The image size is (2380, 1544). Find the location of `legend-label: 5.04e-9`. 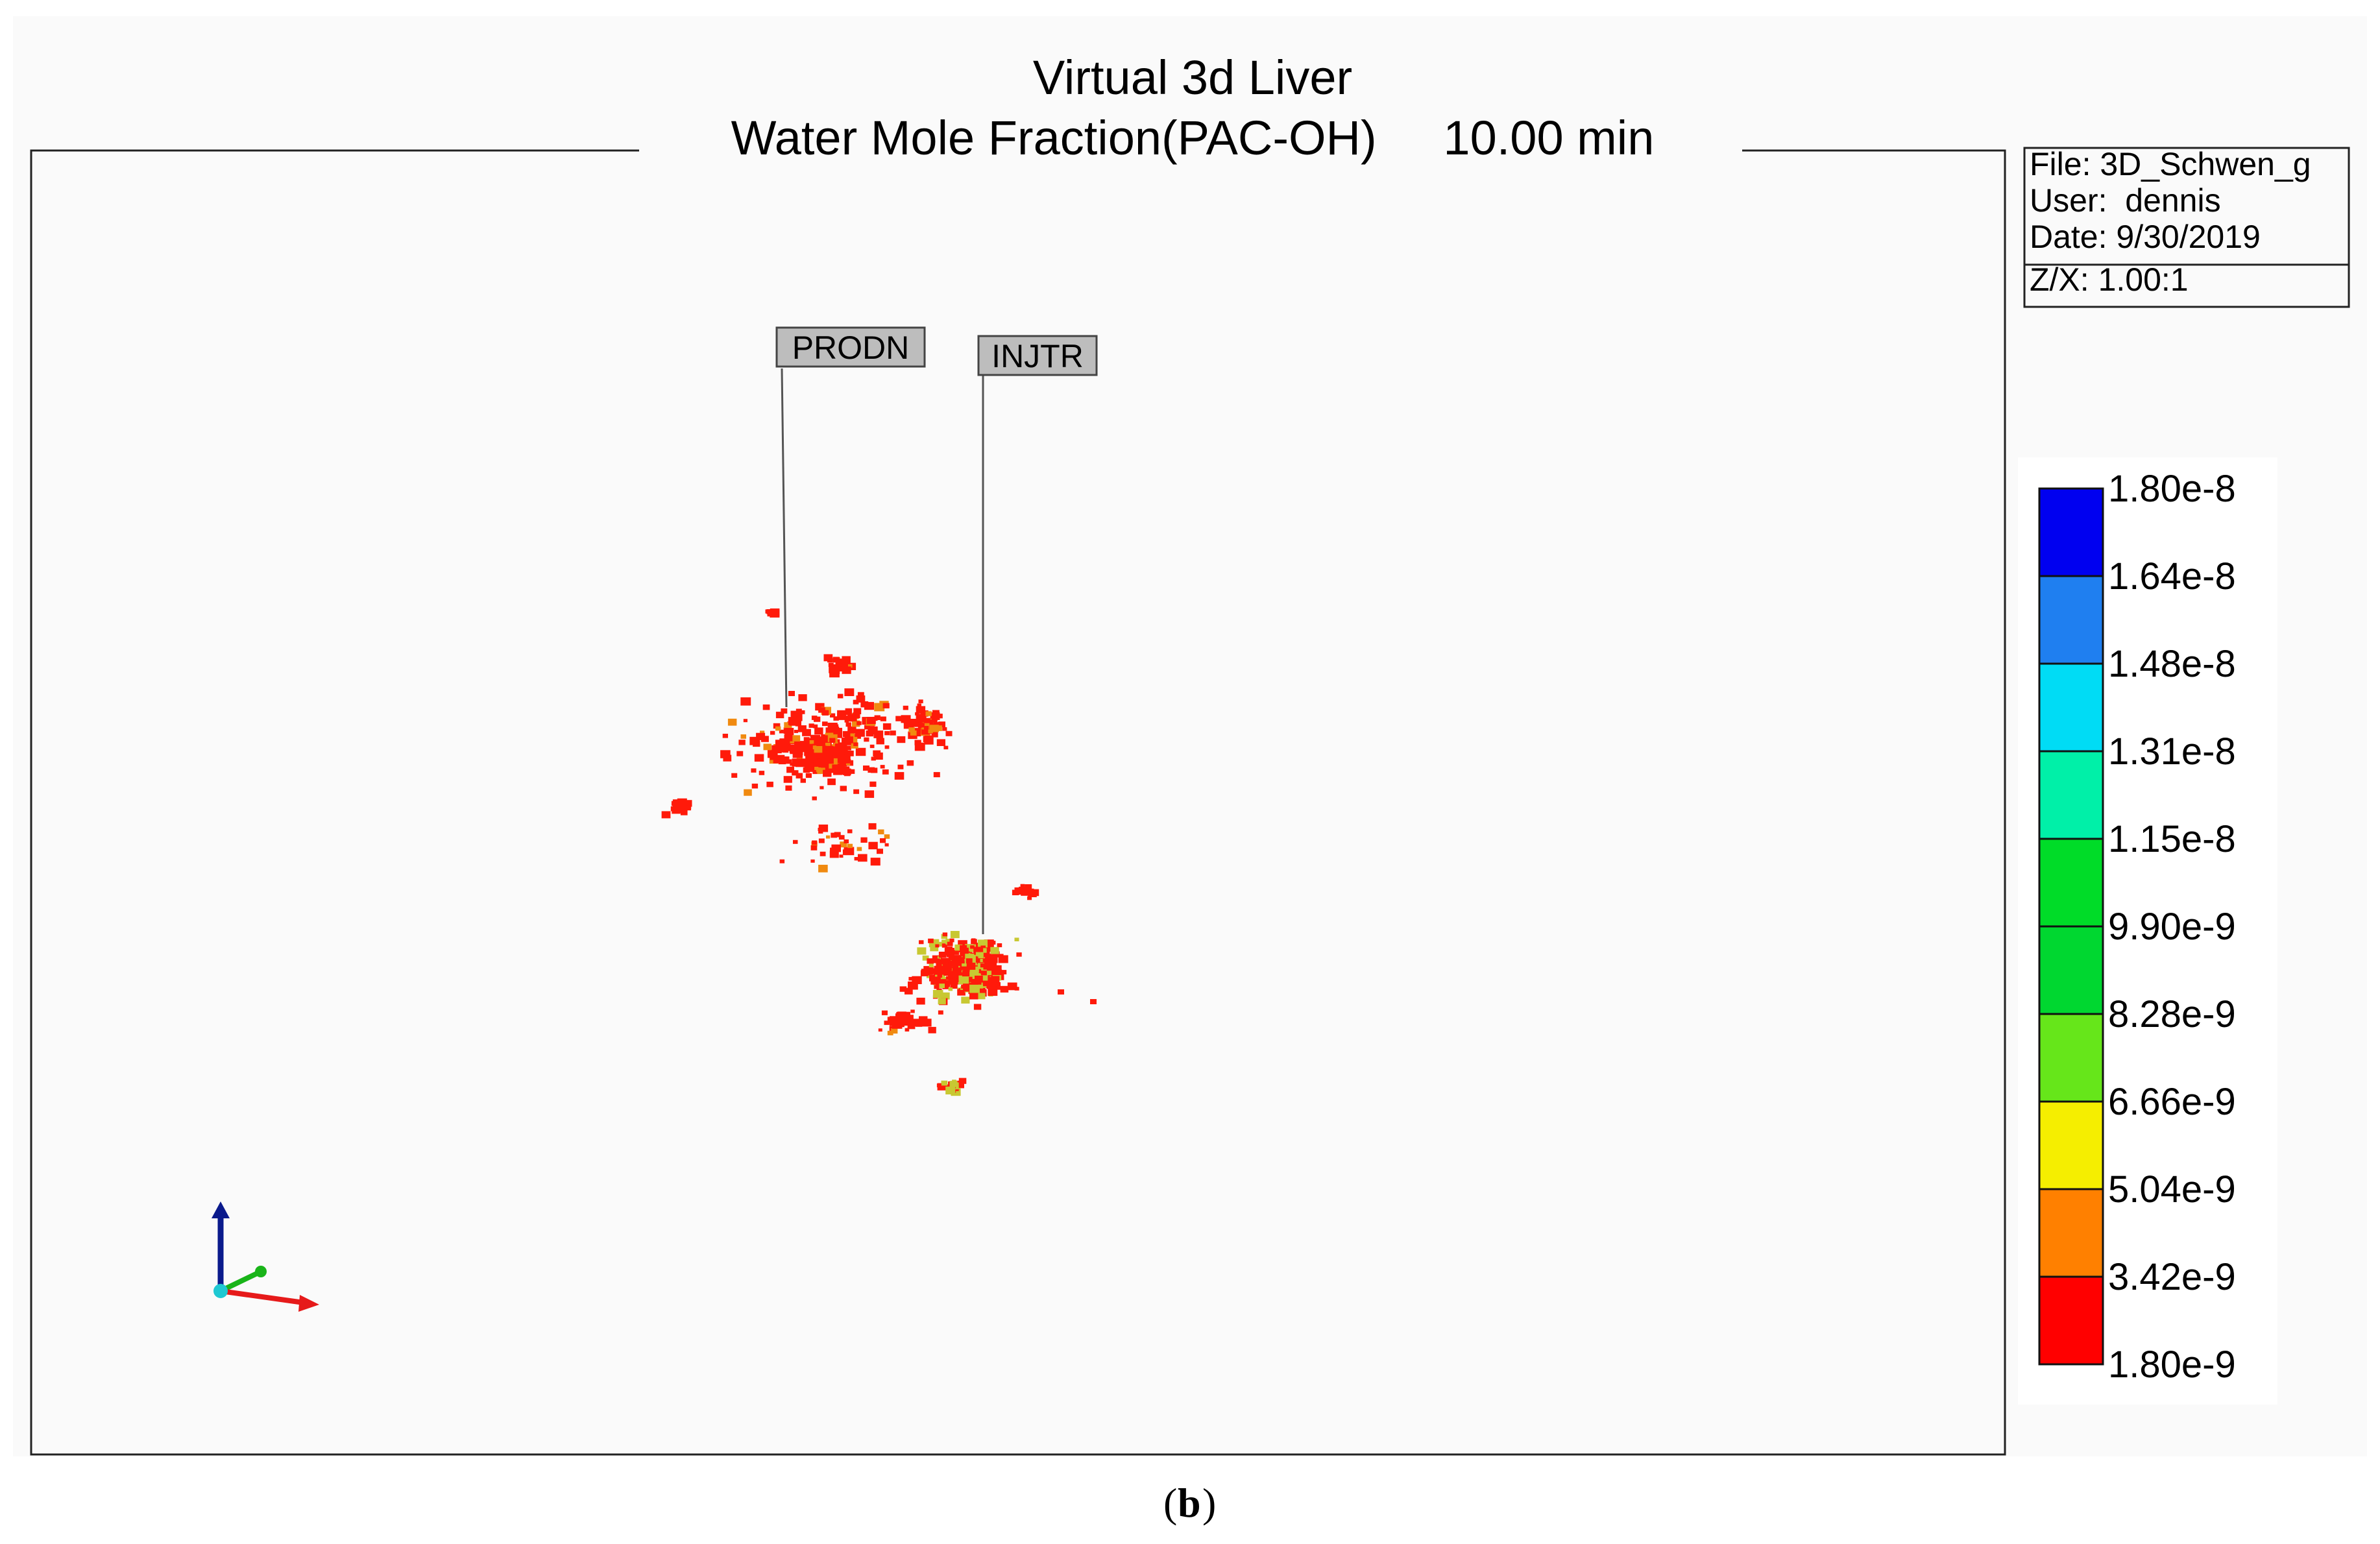

legend-label: 5.04e-9 is located at coordinates (2172, 1189).